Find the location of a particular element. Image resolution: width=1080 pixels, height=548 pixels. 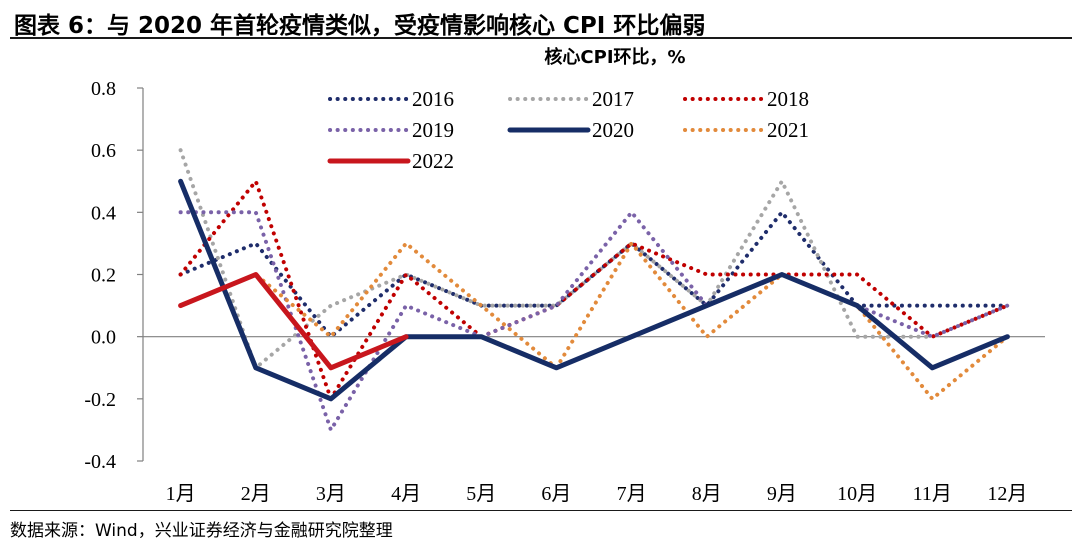

legend-label-2017: 2017 is located at coordinates (613, 99).